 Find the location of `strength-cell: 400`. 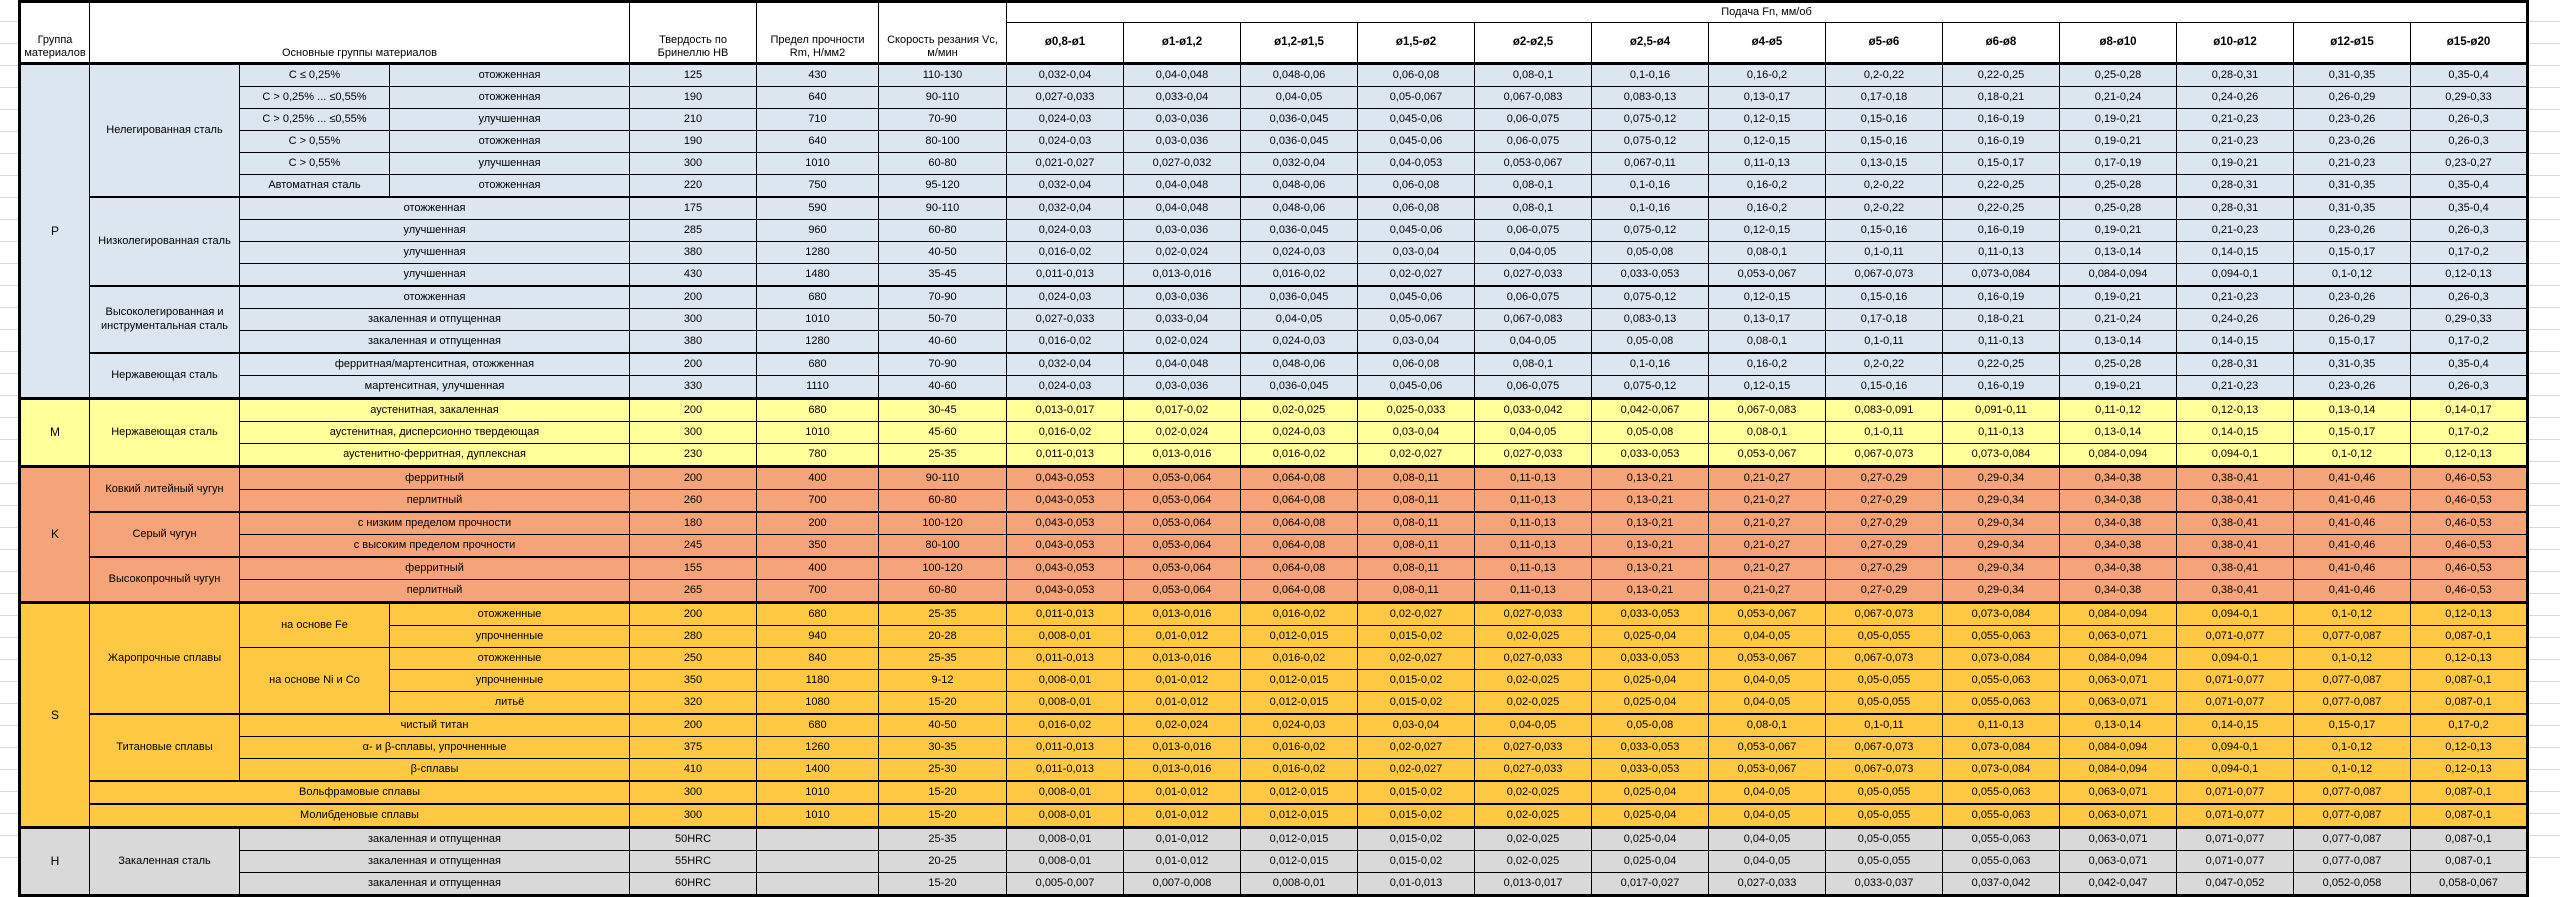

strength-cell: 400 is located at coordinates (817, 568).